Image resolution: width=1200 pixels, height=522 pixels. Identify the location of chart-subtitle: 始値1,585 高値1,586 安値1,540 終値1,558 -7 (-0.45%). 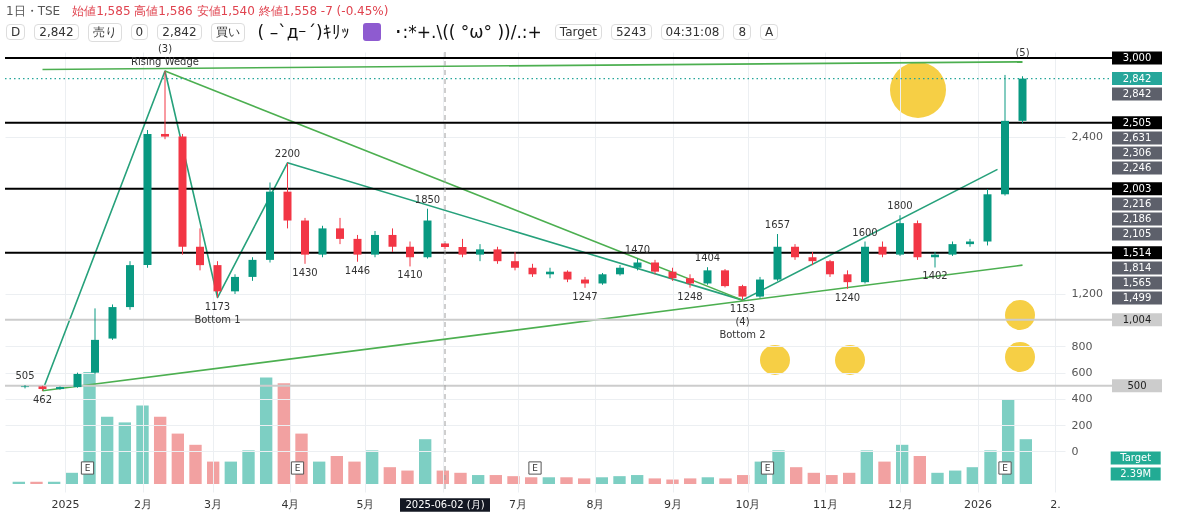
(230, 11).